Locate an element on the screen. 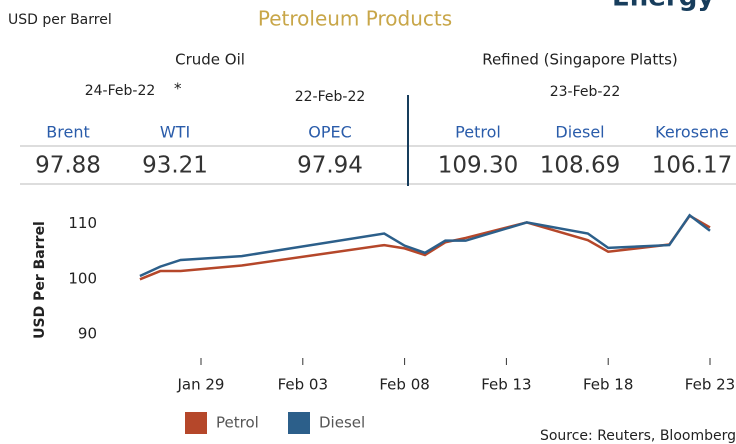 The height and width of the screenshot is (444, 736). crude-heading: Crude Oil is located at coordinates (210, 60).